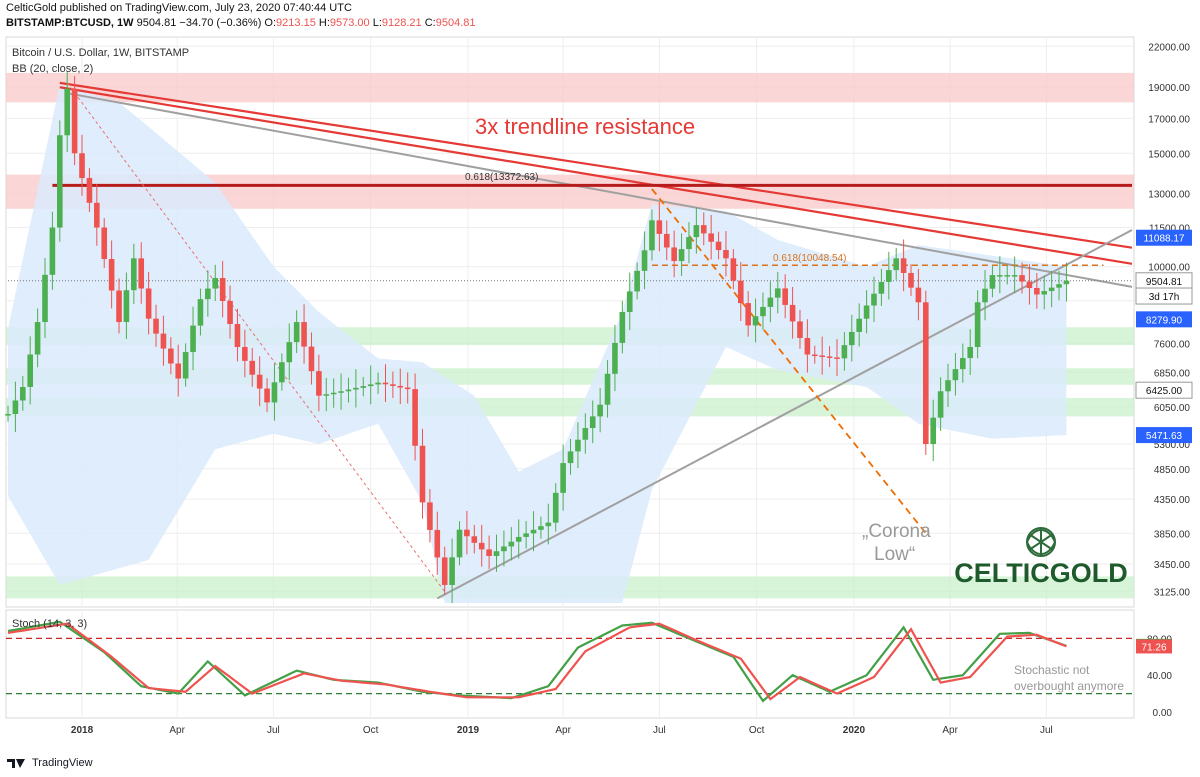 The image size is (1200, 777). What do you see at coordinates (1172, 565) in the screenshot?
I see `y-tick-label: 3450.00` at bounding box center [1172, 565].